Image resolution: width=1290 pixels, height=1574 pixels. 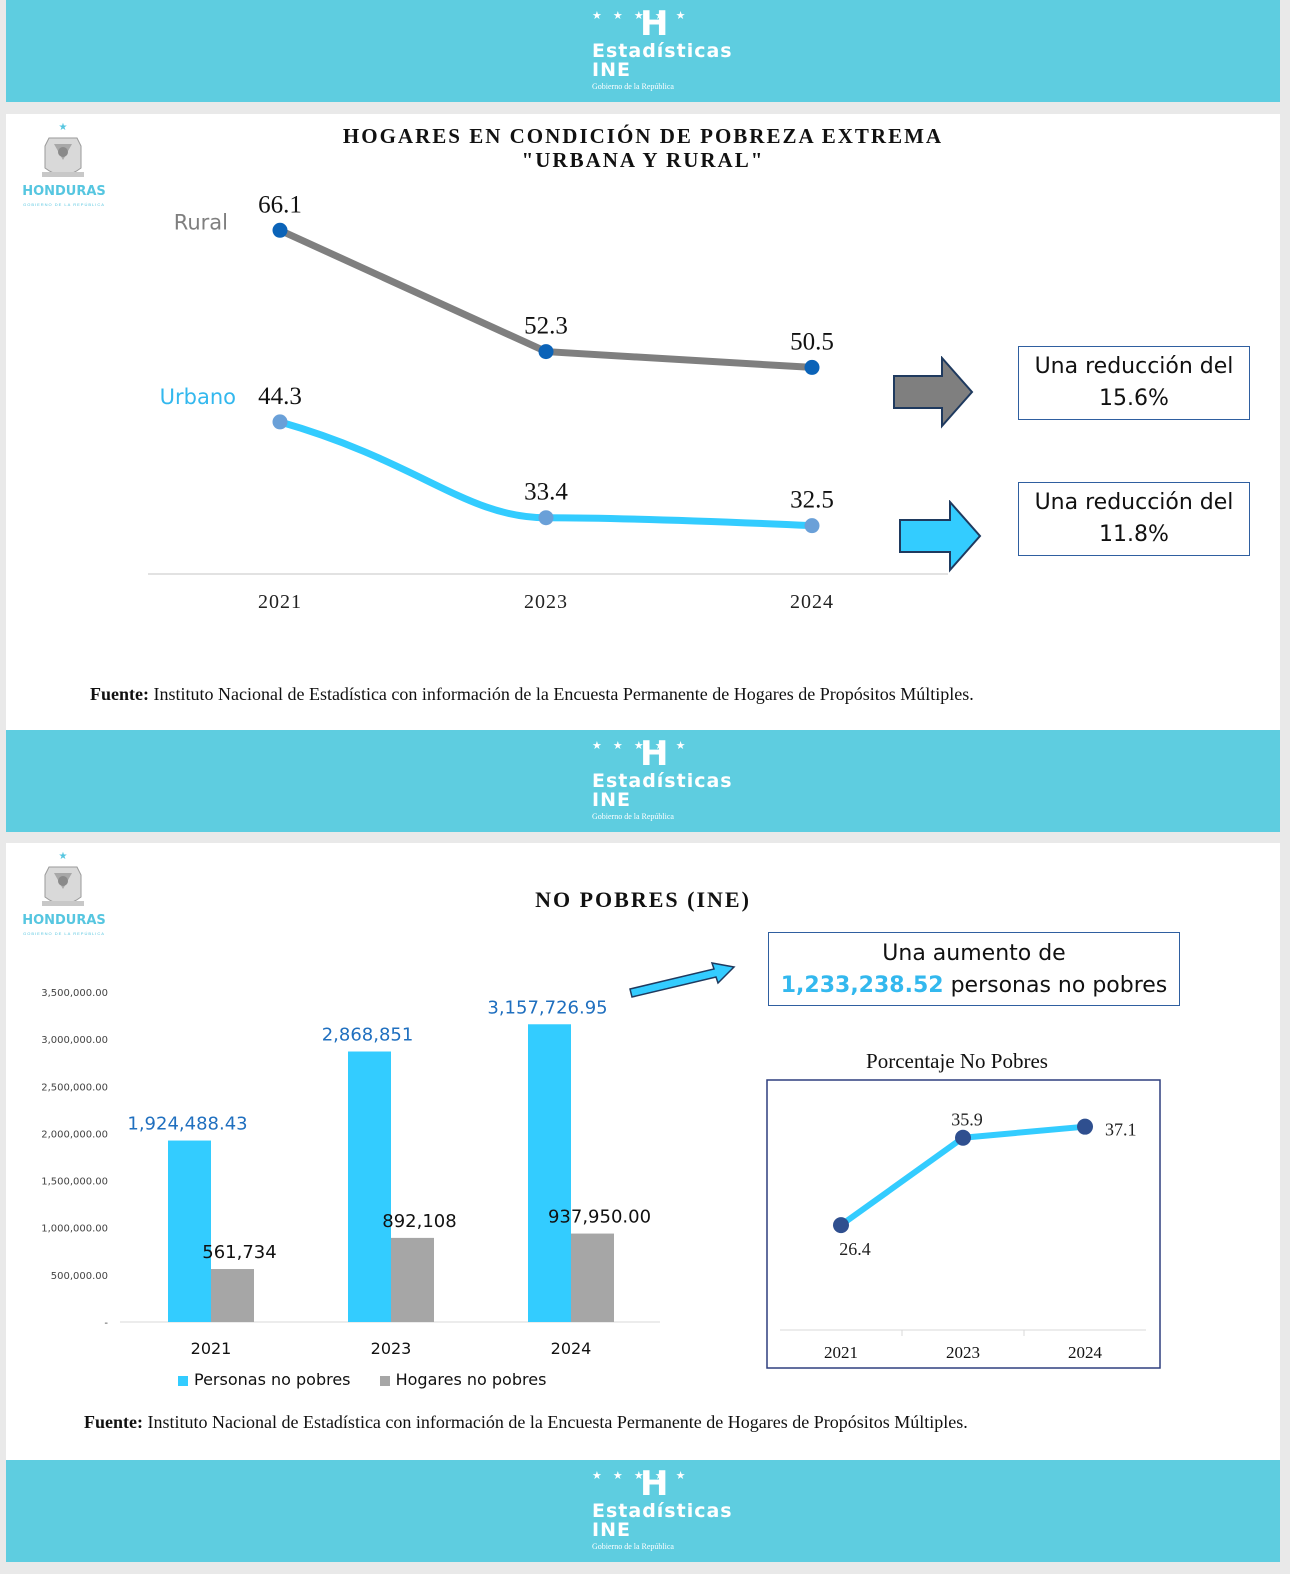 I want to click on y-tick-label: 3,500,000.00, so click(x=74, y=993).